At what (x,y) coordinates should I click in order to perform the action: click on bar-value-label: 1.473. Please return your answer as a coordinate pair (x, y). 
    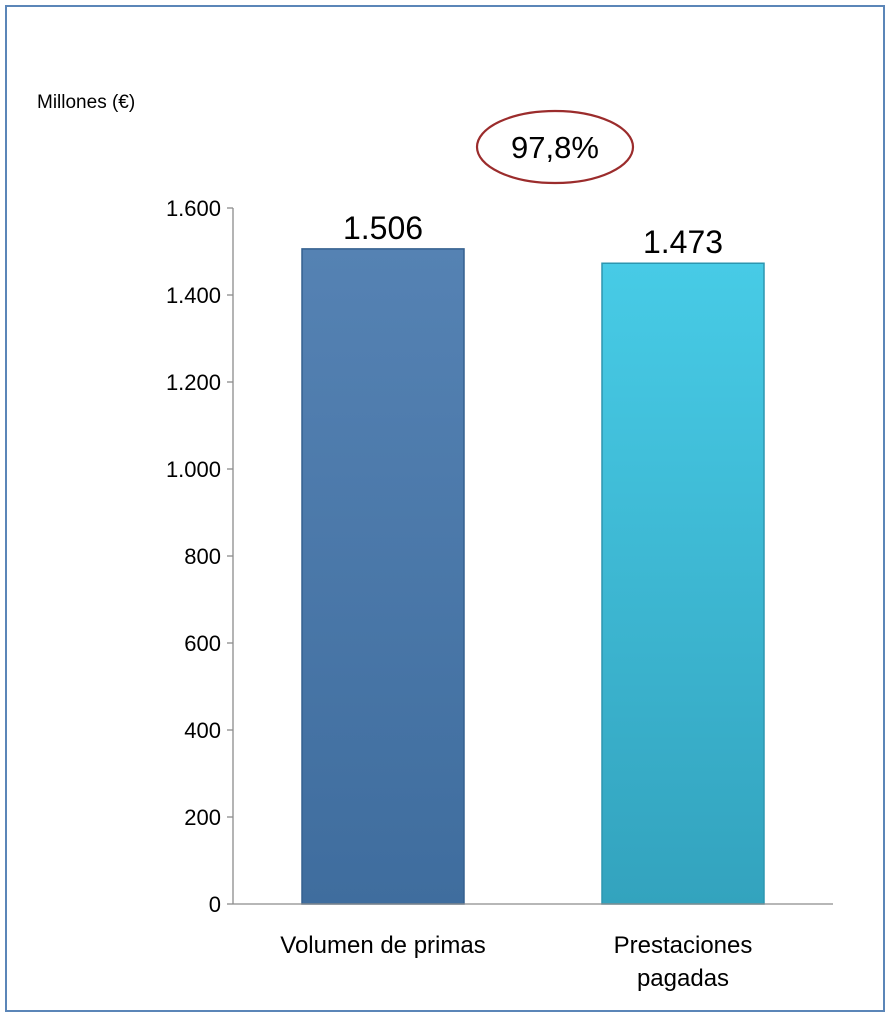
    Looking at the image, I should click on (683, 242).